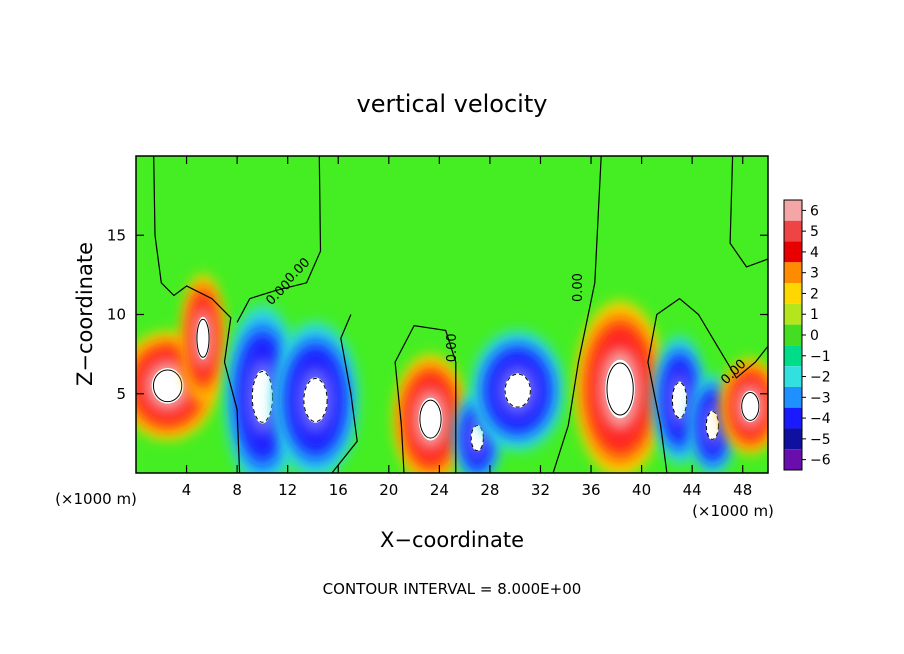 The height and width of the screenshot is (654, 904). I want to click on colorbar-label: −3, so click(820, 398).